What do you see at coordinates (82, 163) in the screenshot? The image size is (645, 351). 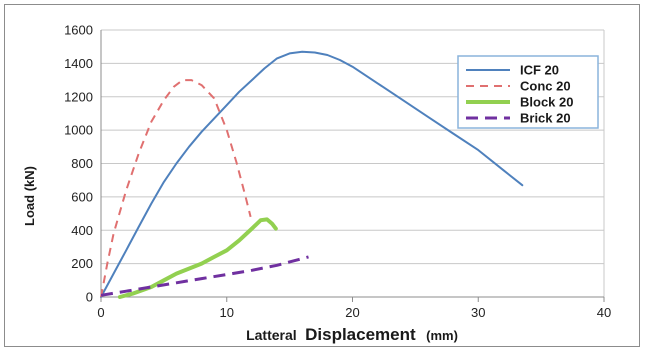 I see `y-tick-label: 800` at bounding box center [82, 163].